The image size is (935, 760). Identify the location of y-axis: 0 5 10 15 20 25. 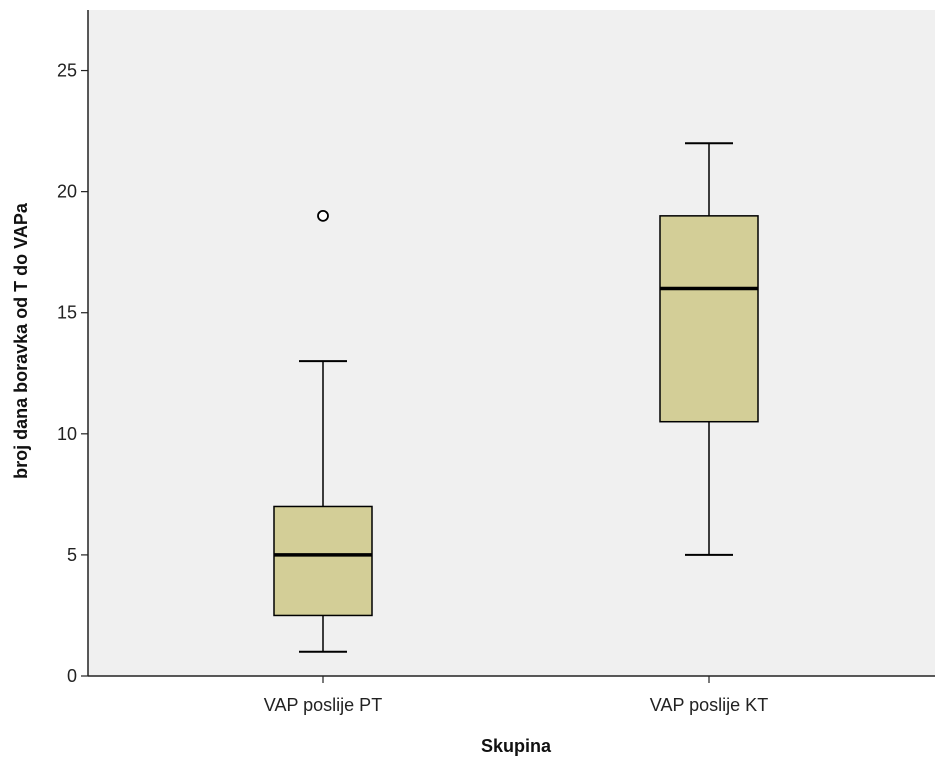
(73, 348).